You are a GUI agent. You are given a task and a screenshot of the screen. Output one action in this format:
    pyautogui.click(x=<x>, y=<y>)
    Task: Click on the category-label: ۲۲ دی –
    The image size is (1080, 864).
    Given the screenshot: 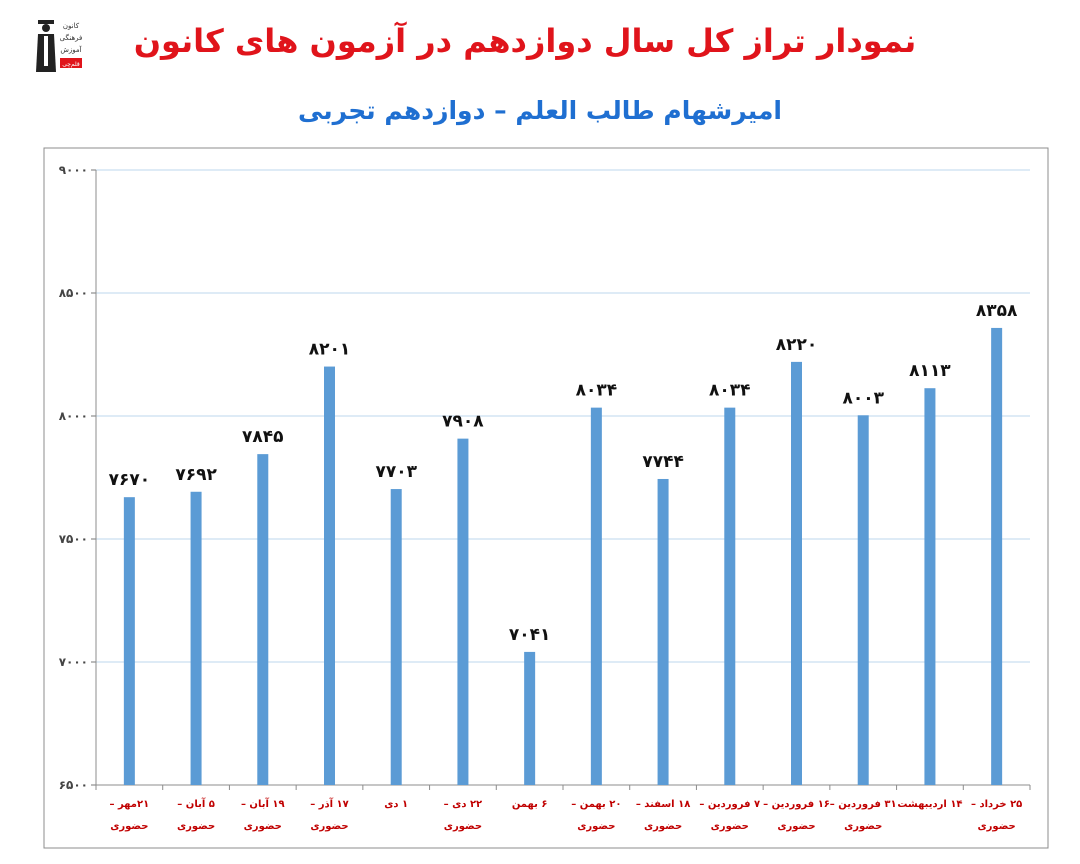 What is the action you would take?
    pyautogui.click(x=463, y=804)
    